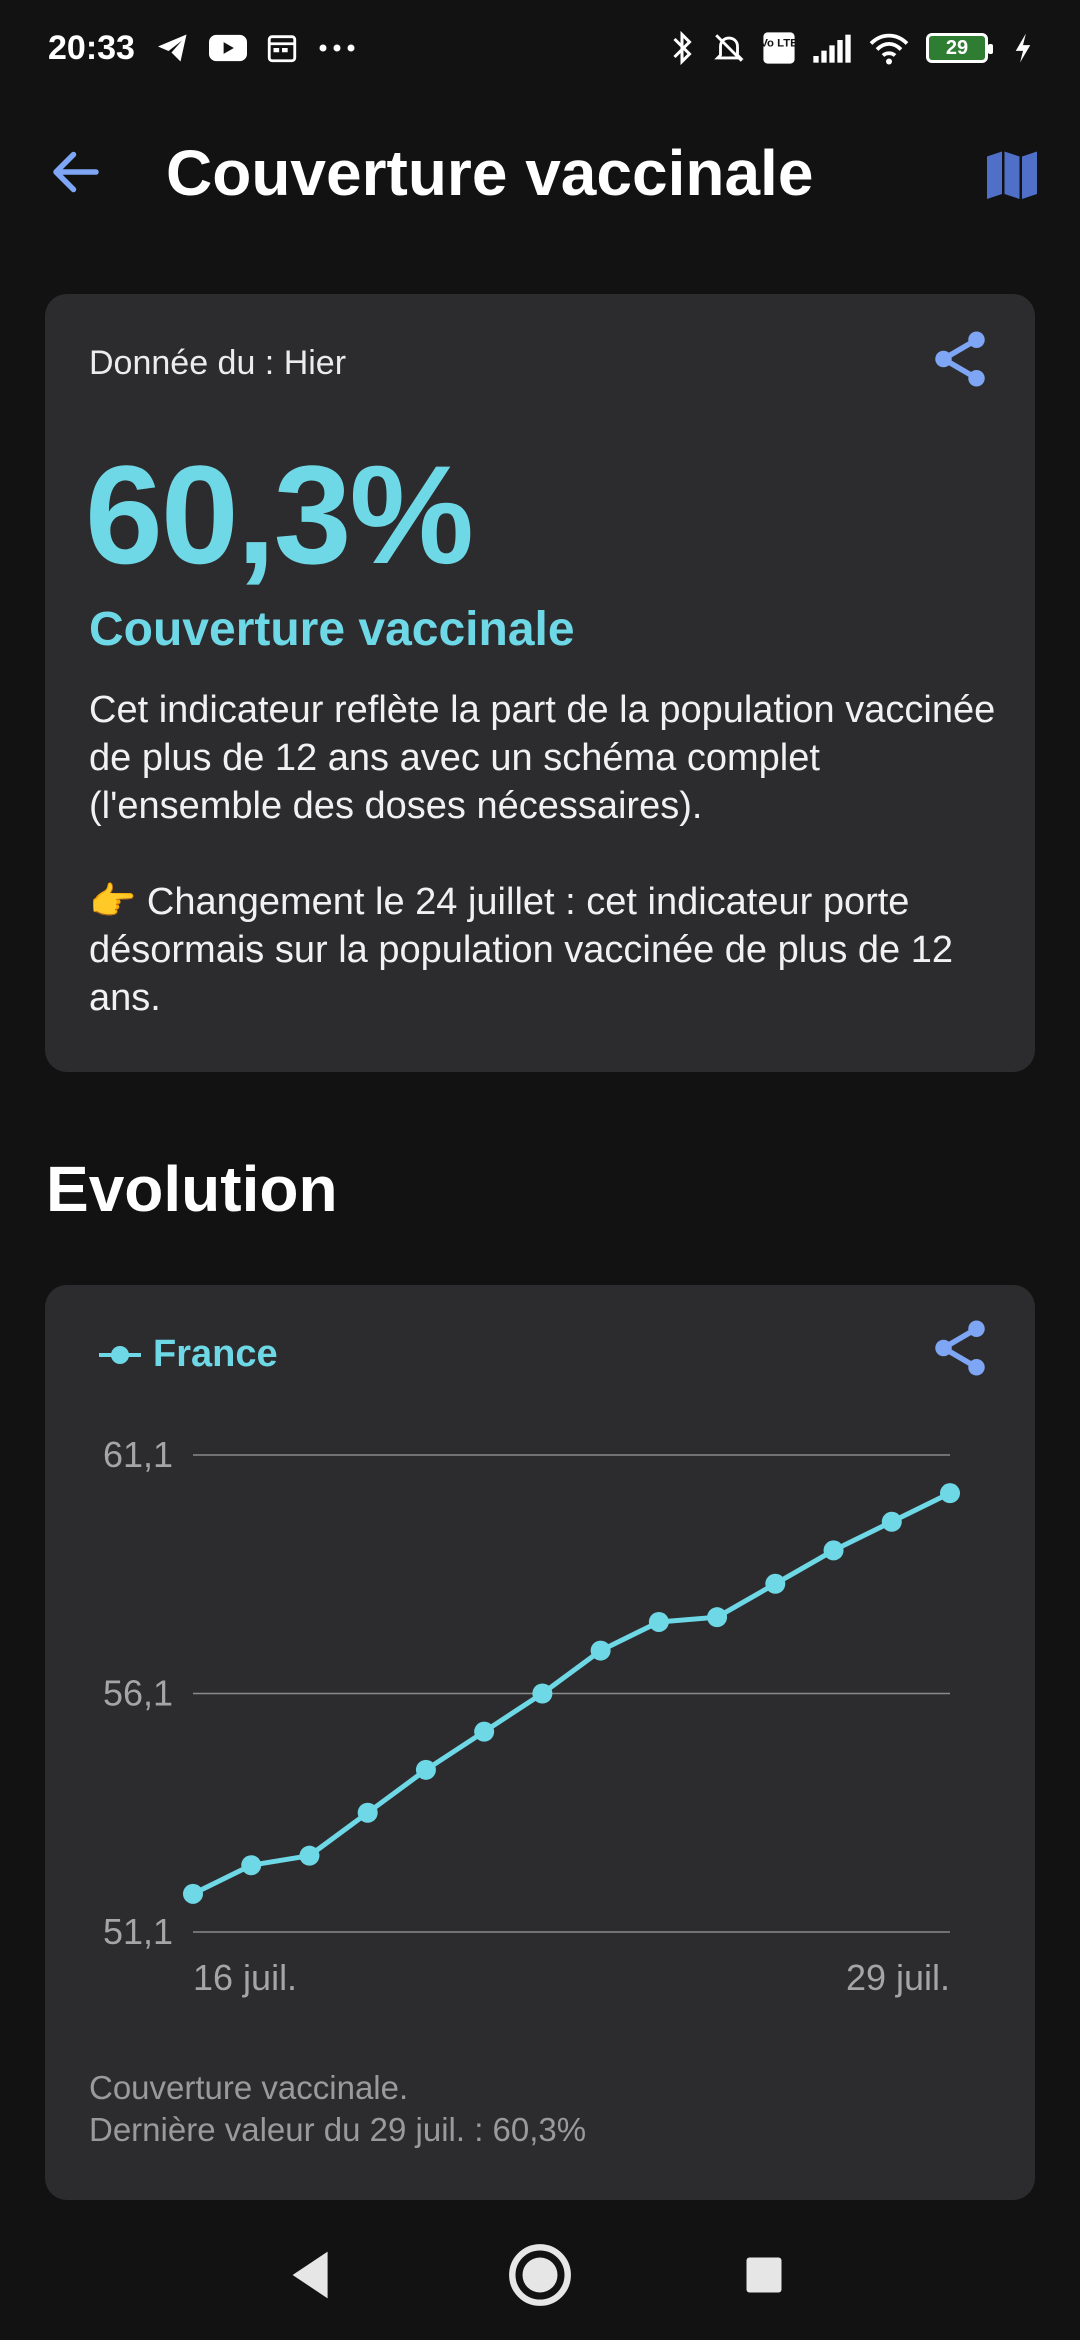 Image resolution: width=1080 pixels, height=2340 pixels. I want to click on back-triangle-icon, so click(310, 2275).